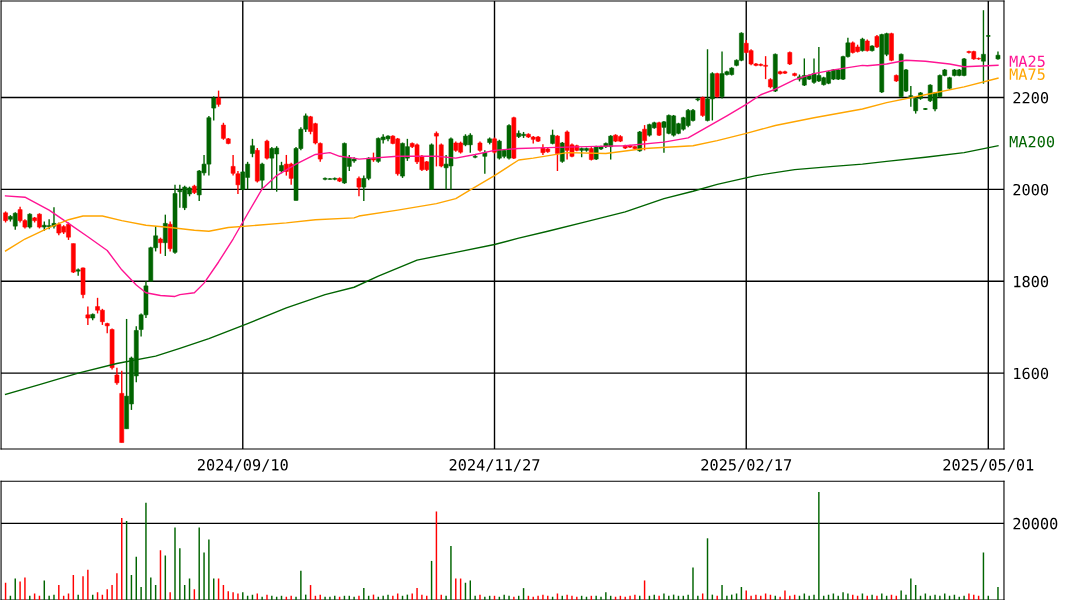 This screenshot has height=600, width=1065. What do you see at coordinates (1031, 373) in the screenshot?
I see `y-tick-label: 1600` at bounding box center [1031, 373].